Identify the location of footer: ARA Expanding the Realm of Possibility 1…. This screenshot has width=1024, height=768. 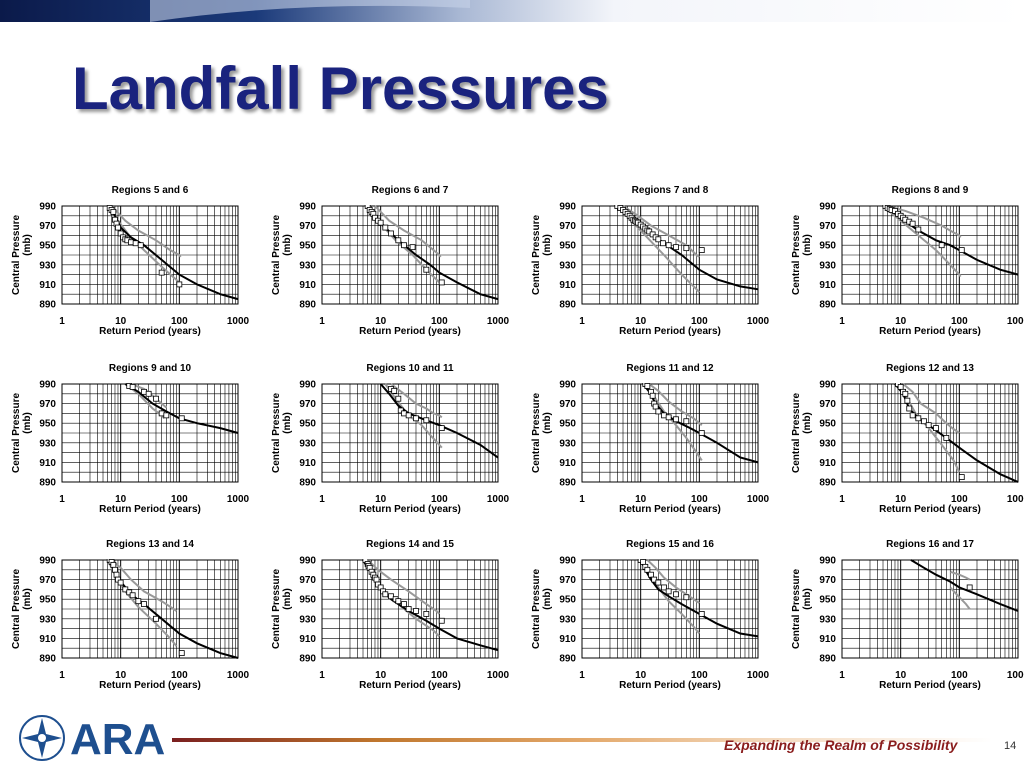
(512, 736).